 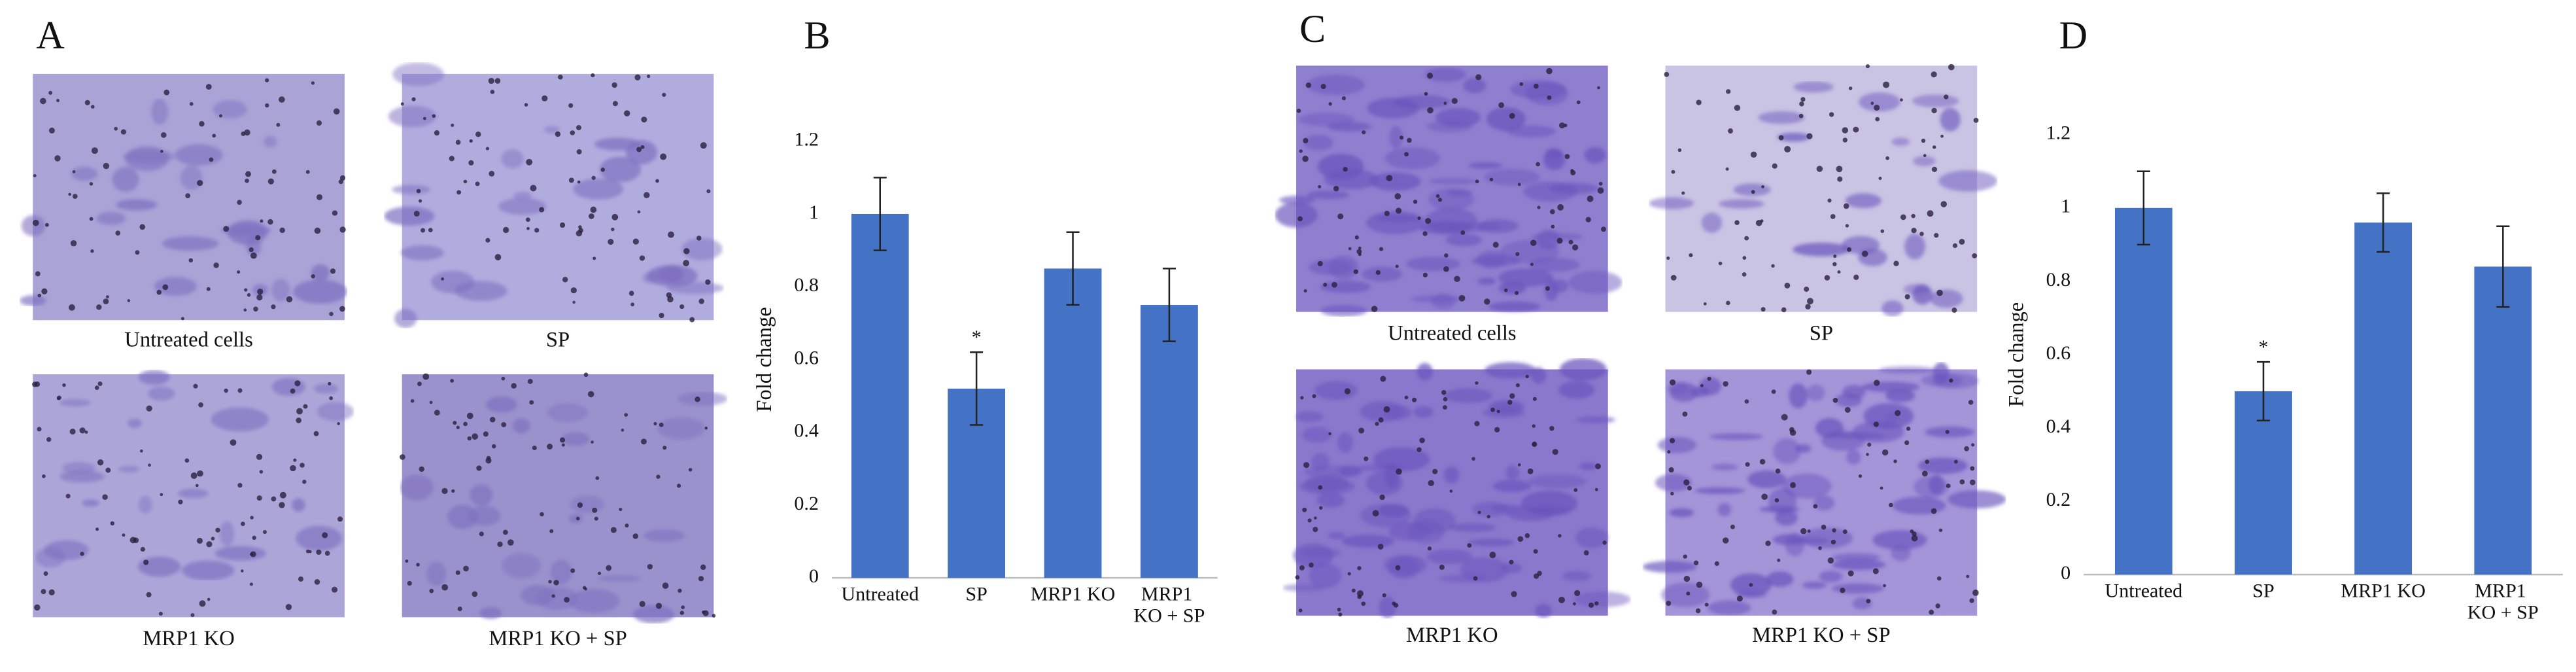 I want to click on error-bar, so click(x=2144, y=208).